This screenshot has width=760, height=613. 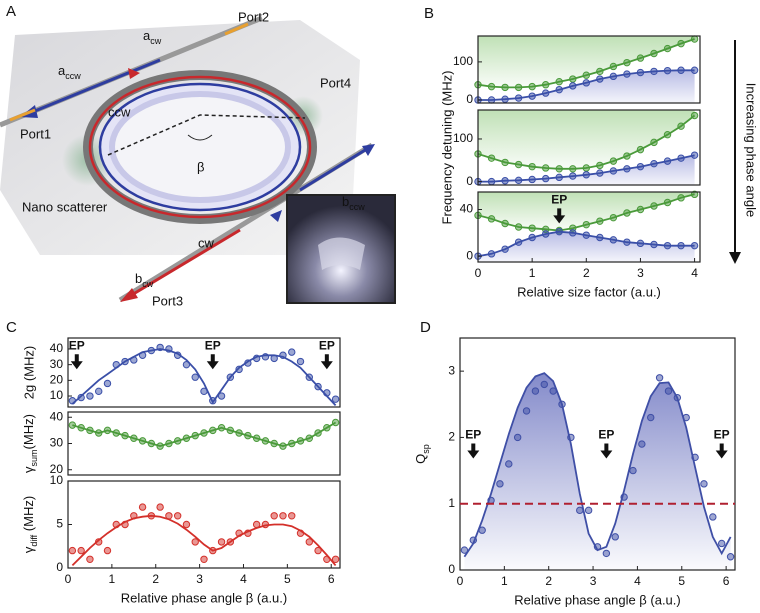 I want to click on x-axis-label: Relative size factor (a.u.), so click(x=589, y=291).